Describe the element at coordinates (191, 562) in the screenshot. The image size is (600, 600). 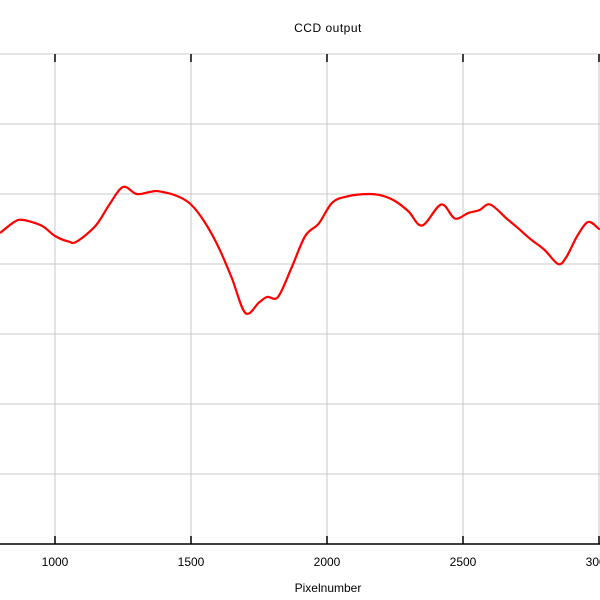
I see `x-tick-label: 1500` at that location.